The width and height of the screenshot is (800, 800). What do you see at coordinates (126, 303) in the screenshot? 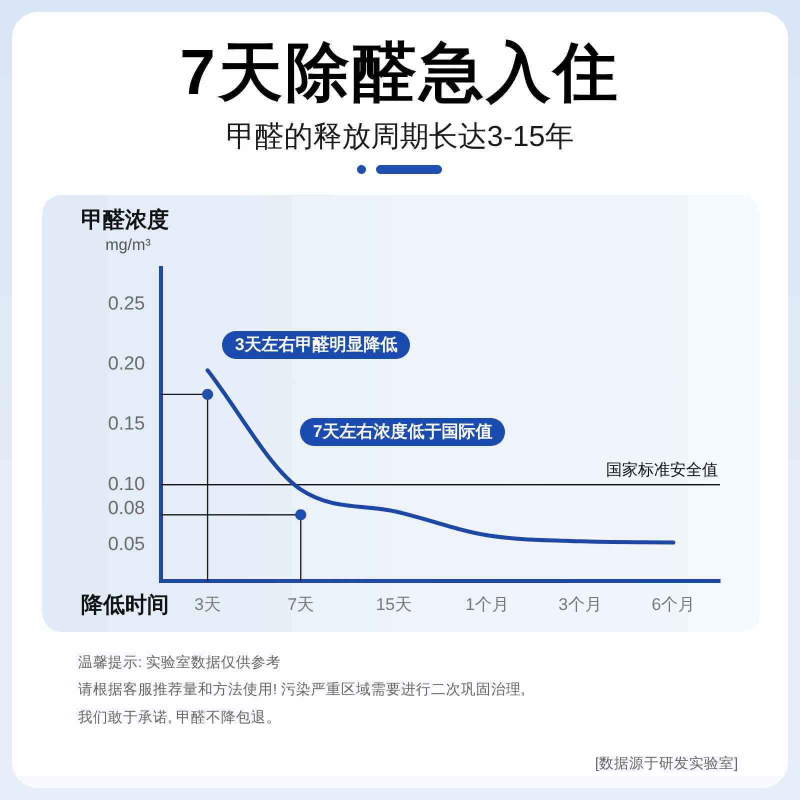
I see `y-tick-label: 0.25` at bounding box center [126, 303].